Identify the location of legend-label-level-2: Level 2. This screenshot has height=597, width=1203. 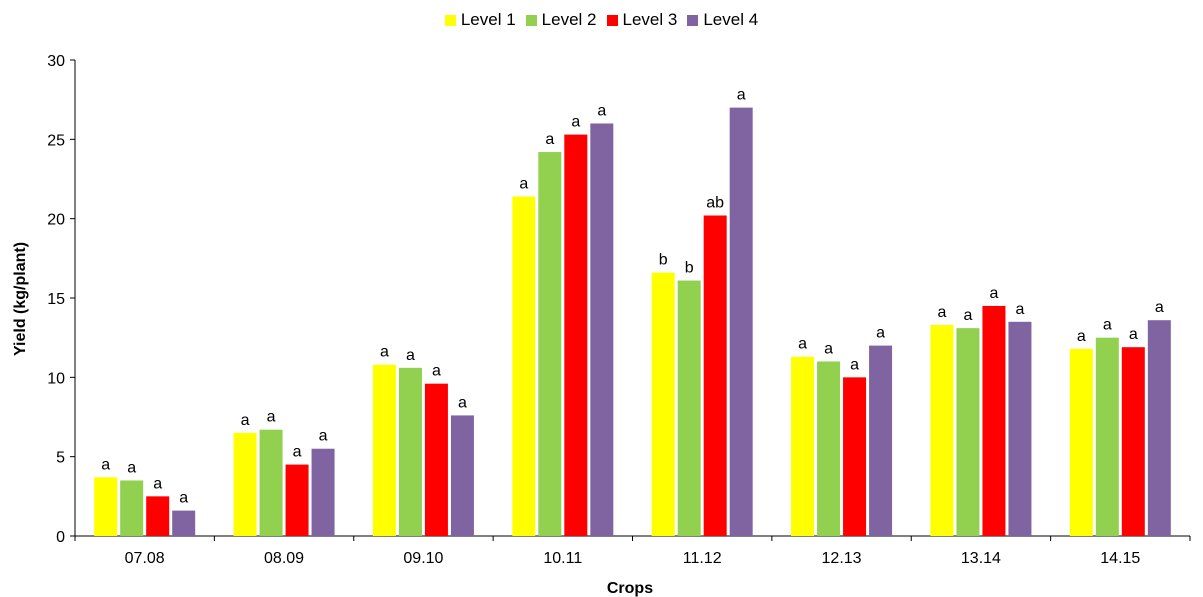
(569, 19).